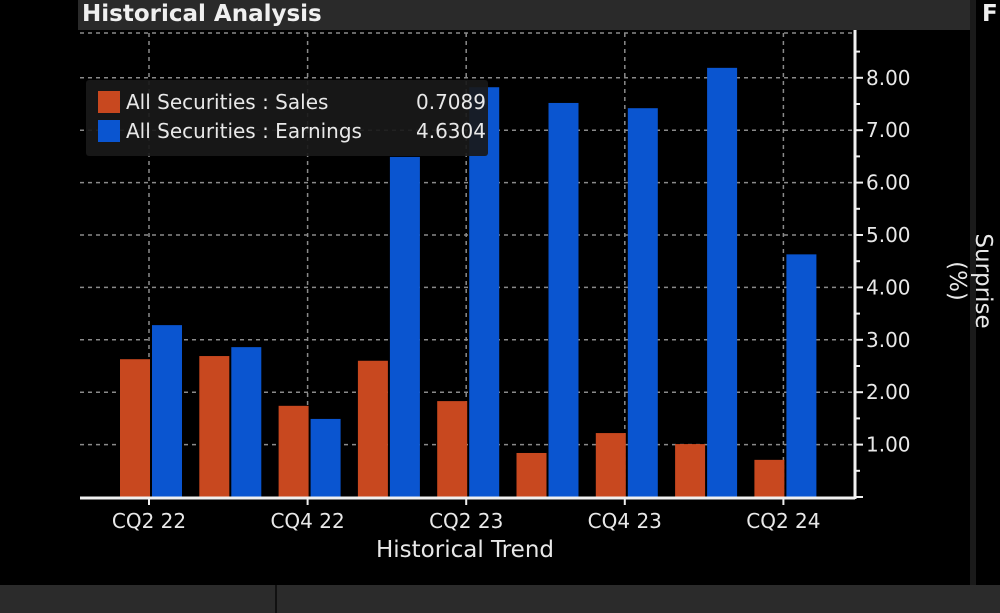  I want to click on legend-swatch-sales, so click(109, 102).